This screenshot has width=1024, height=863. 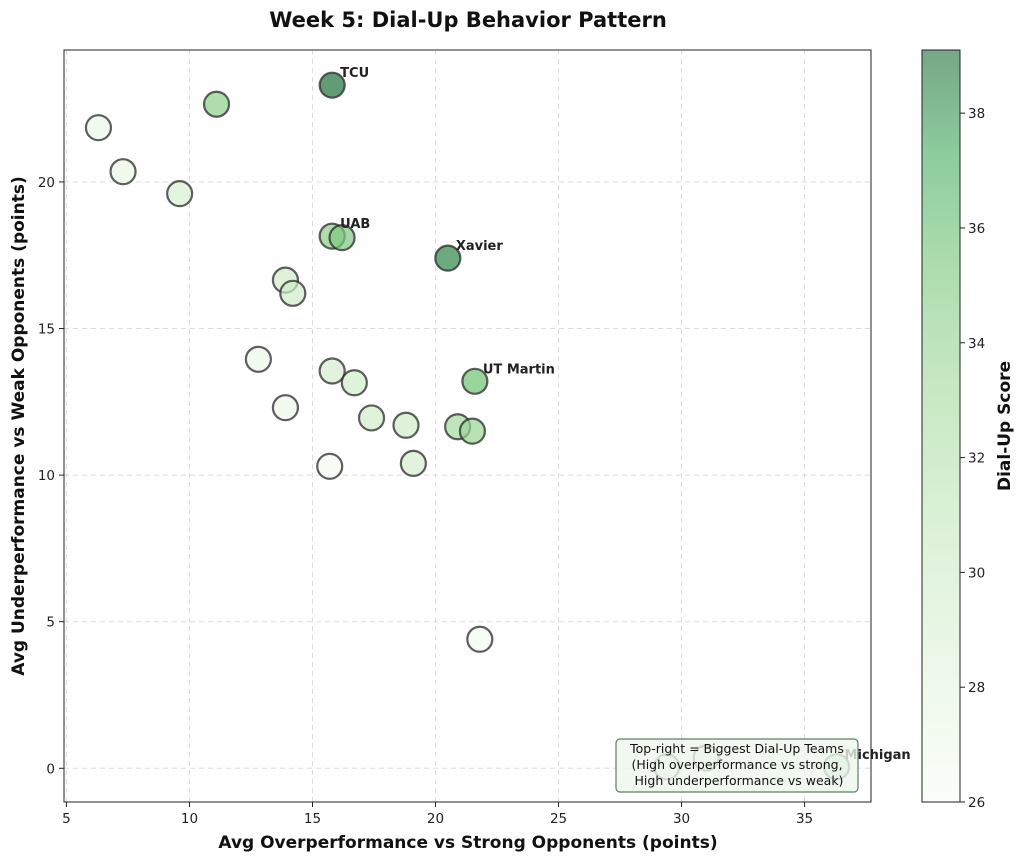 I want to click on x-axis-ticks: 5 10 15 20 25 30 35, so click(x=437, y=814).